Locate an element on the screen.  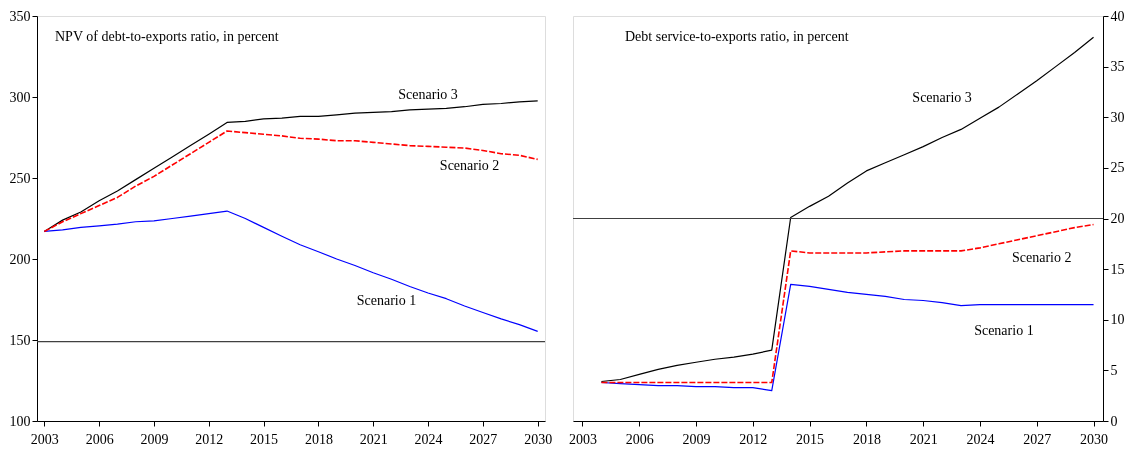
y-tick-label: 15 is located at coordinates (1117, 269).